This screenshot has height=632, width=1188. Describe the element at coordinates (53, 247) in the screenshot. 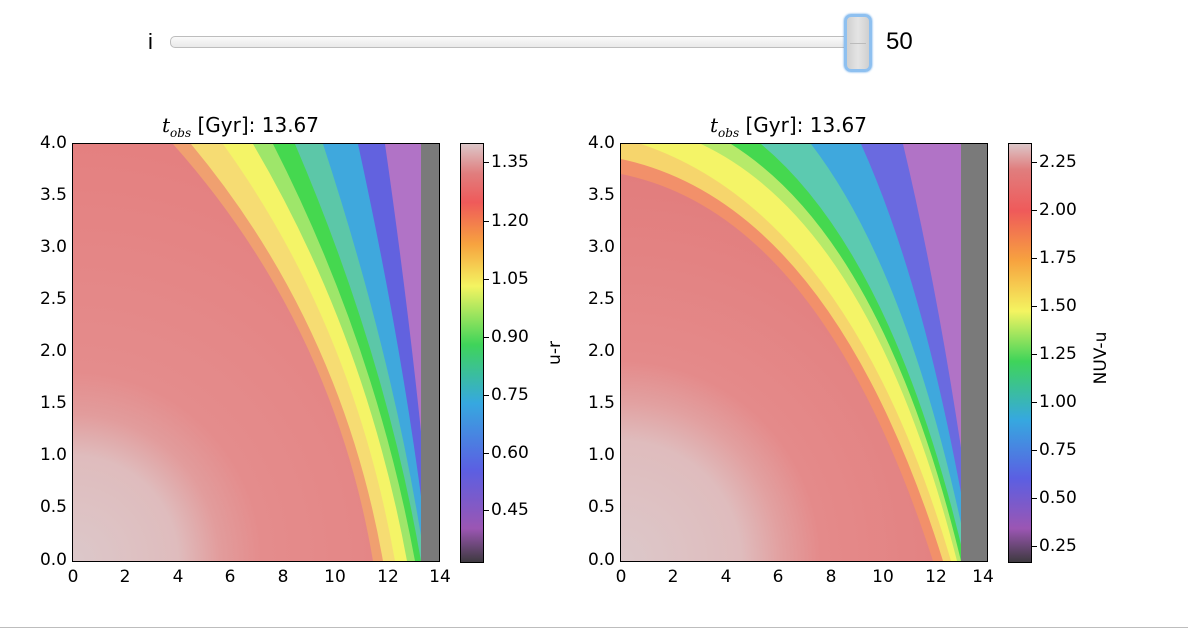

I see `panel-1-ytick: 3.0` at that location.